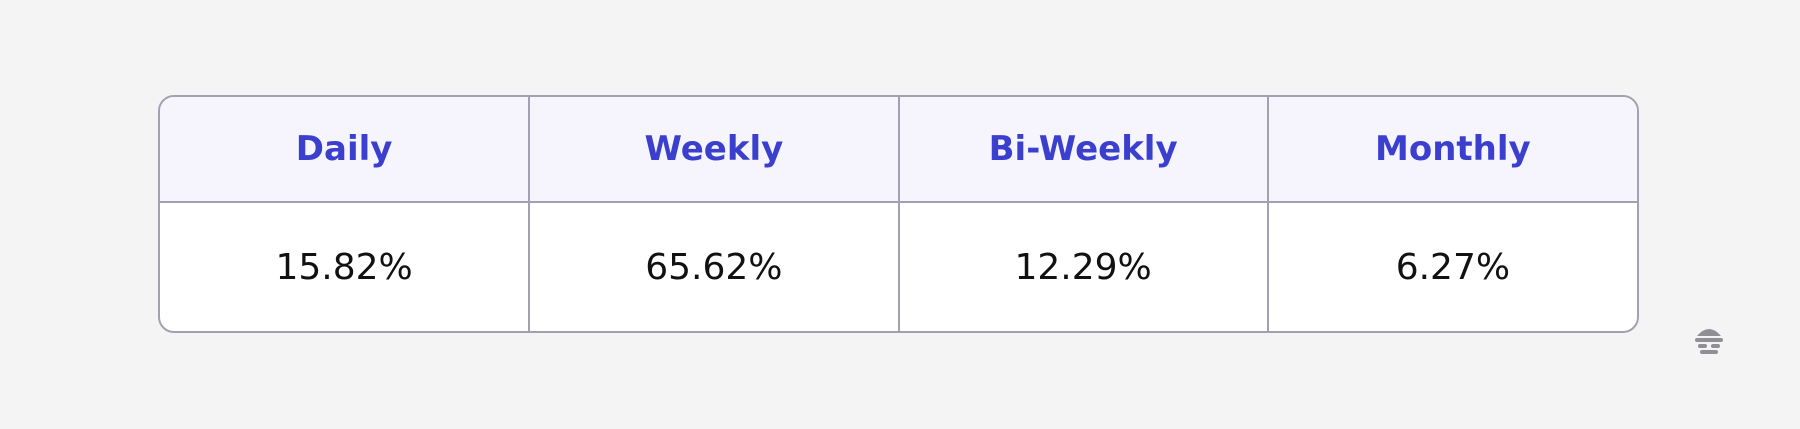 The width and height of the screenshot is (1800, 429). I want to click on table-cell: 12.29%, so click(1082, 266).